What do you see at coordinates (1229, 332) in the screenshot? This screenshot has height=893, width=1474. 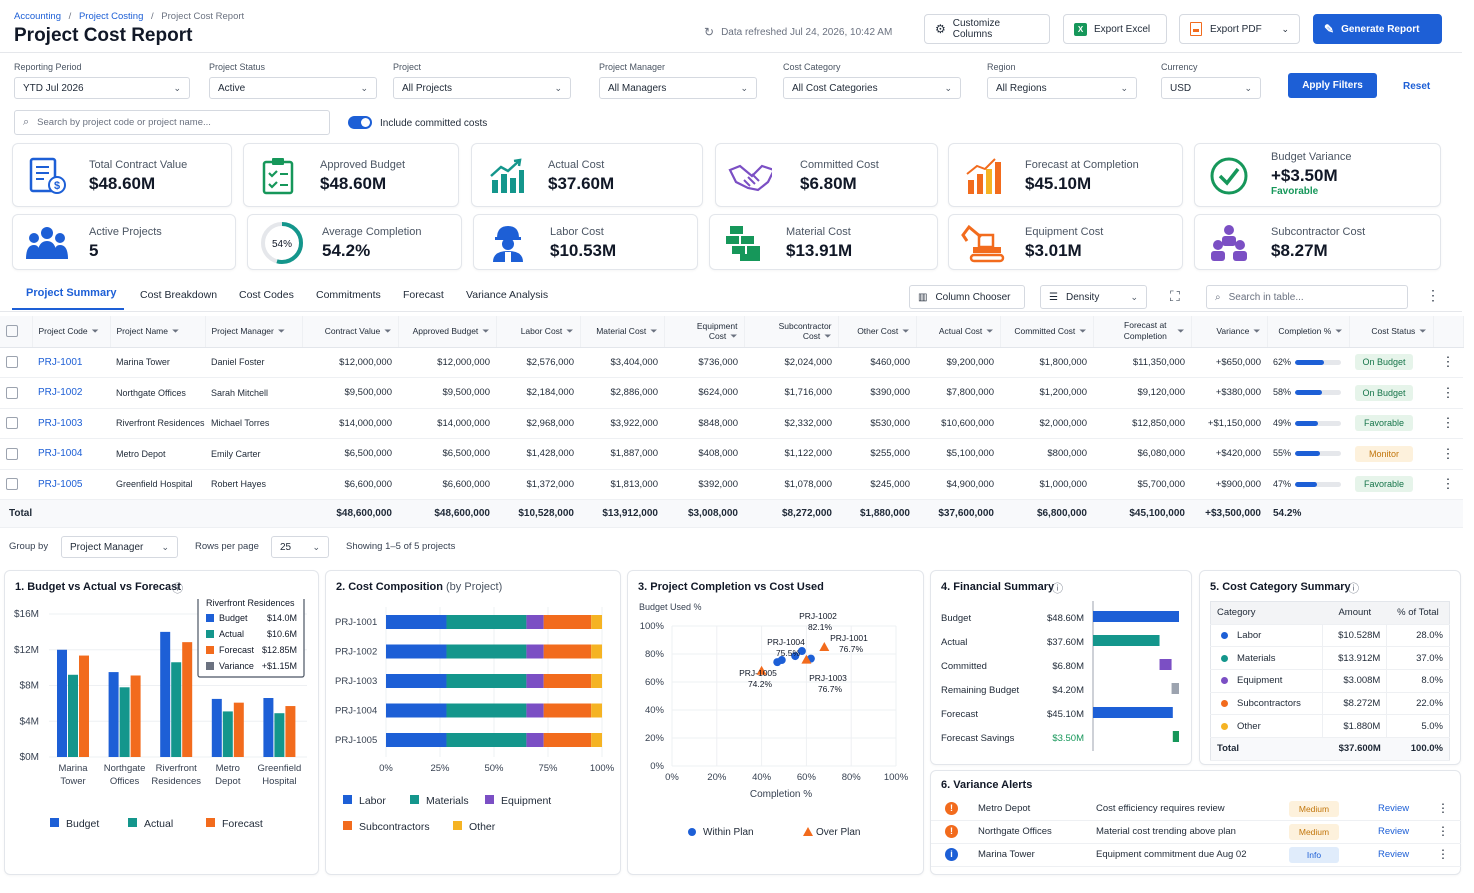 I see `column-header: Variance ⏷` at bounding box center [1229, 332].